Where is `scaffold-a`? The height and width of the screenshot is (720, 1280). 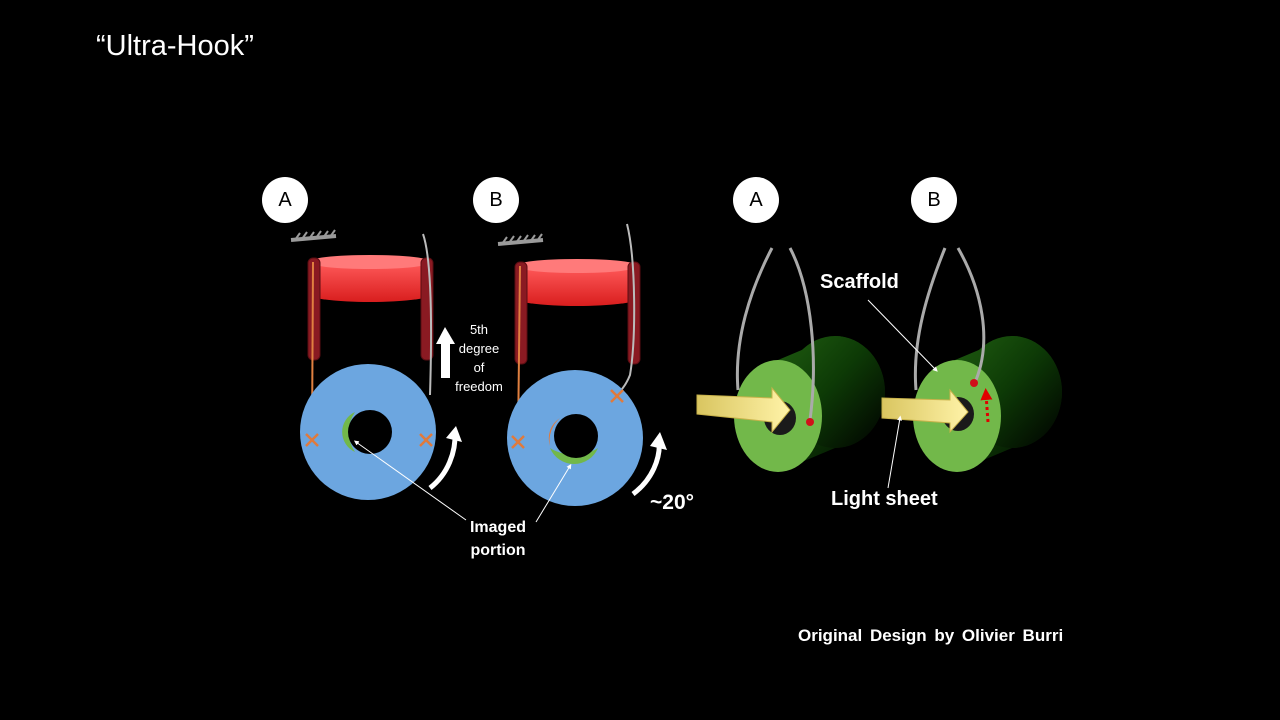
scaffold-a is located at coordinates (790, 359).